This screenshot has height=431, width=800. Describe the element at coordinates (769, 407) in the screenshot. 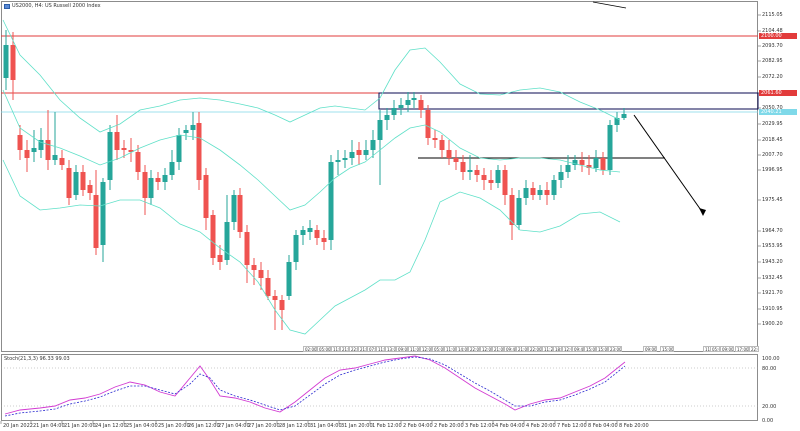

I see `stochastic-level-label: 20.00` at that location.